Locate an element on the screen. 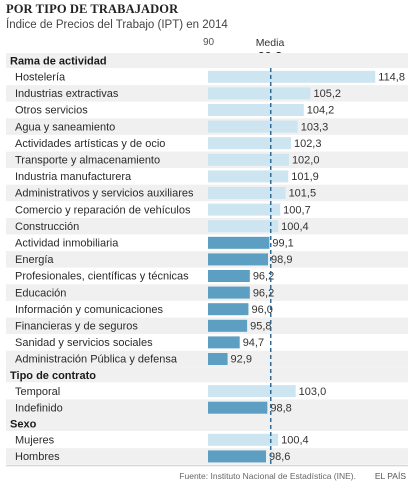 The image size is (414, 488). chart-title: POR TIPO DE TRABAJADOR is located at coordinates (92, 9).